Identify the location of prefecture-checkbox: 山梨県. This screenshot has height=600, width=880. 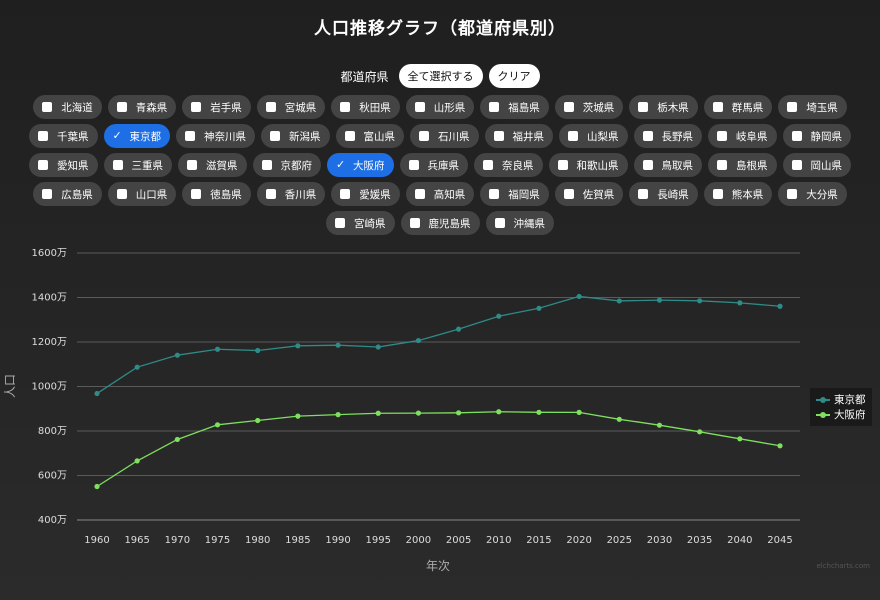
(593, 136).